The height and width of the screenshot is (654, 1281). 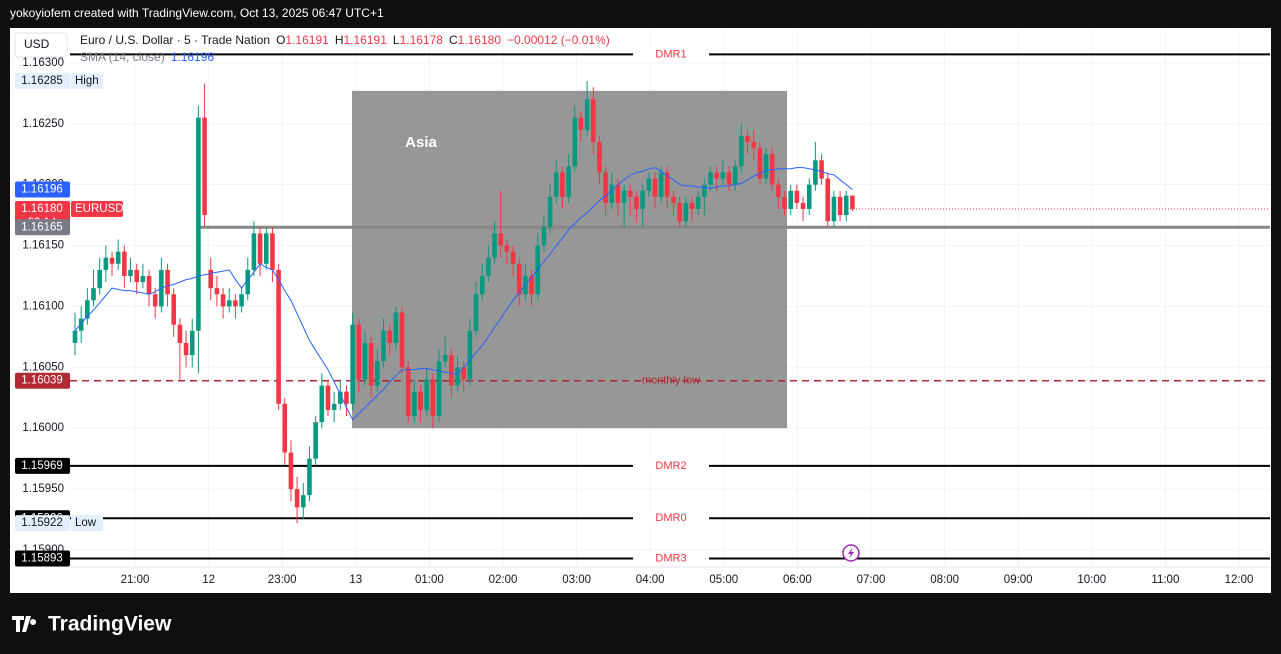 What do you see at coordinates (110, 624) in the screenshot?
I see `logo-text: TradingView` at bounding box center [110, 624].